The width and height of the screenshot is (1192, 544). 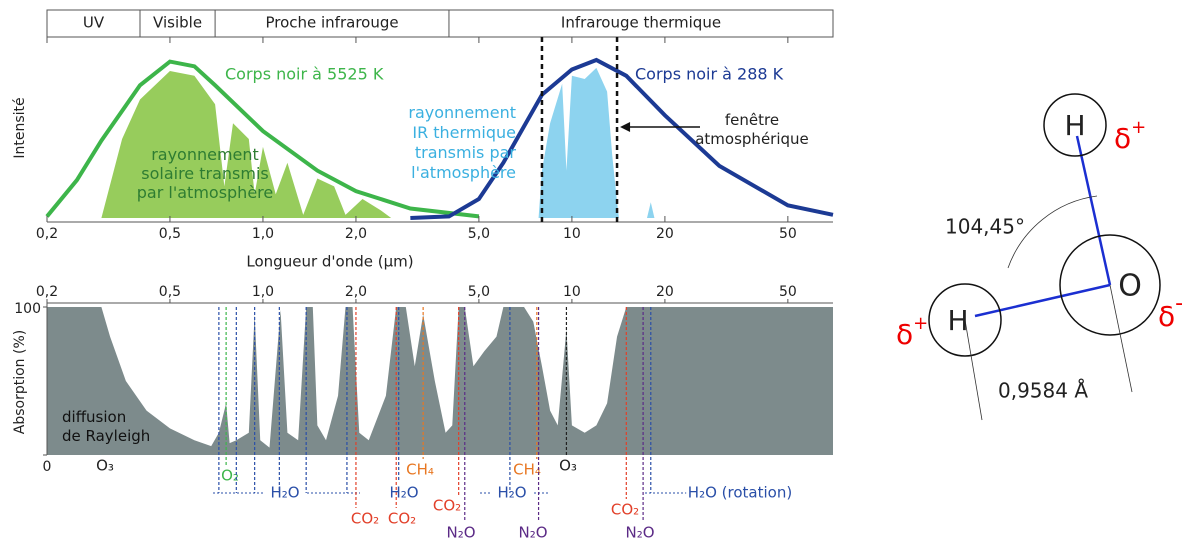 I want to click on annotation-line: diffusion, so click(x=94, y=417).